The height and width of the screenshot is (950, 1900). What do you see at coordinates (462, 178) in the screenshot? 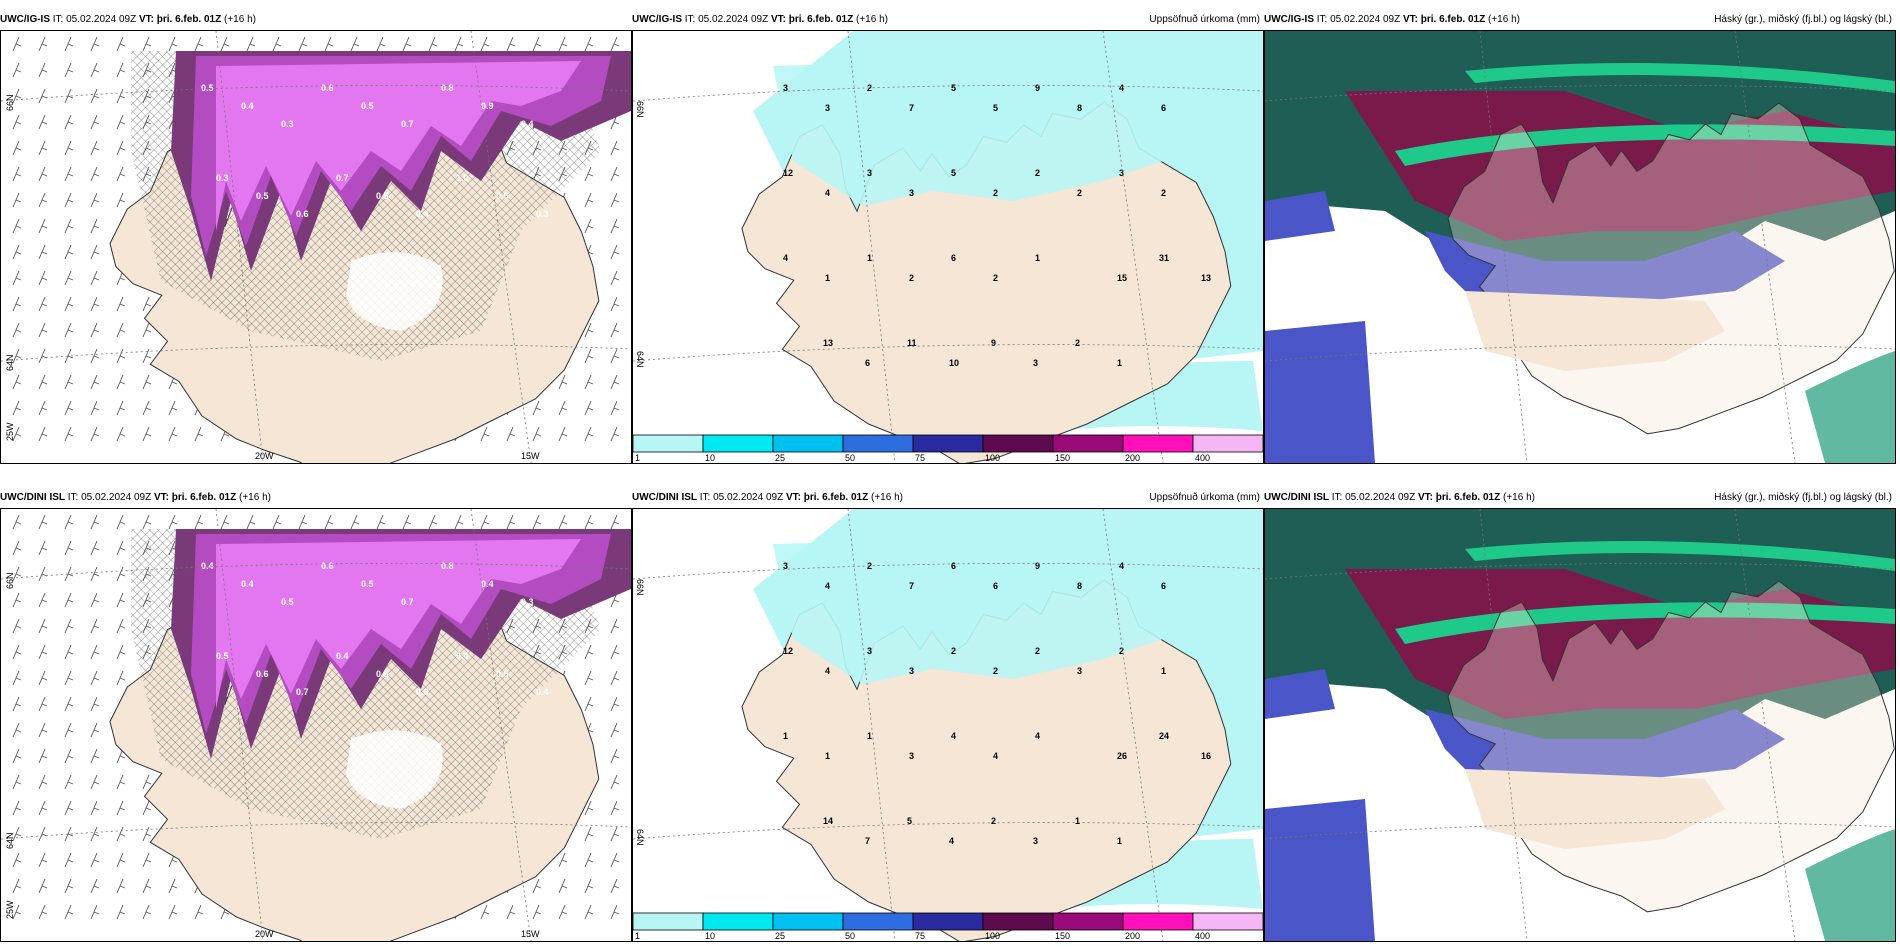
I see `snow-value-label: 1.0` at bounding box center [462, 178].